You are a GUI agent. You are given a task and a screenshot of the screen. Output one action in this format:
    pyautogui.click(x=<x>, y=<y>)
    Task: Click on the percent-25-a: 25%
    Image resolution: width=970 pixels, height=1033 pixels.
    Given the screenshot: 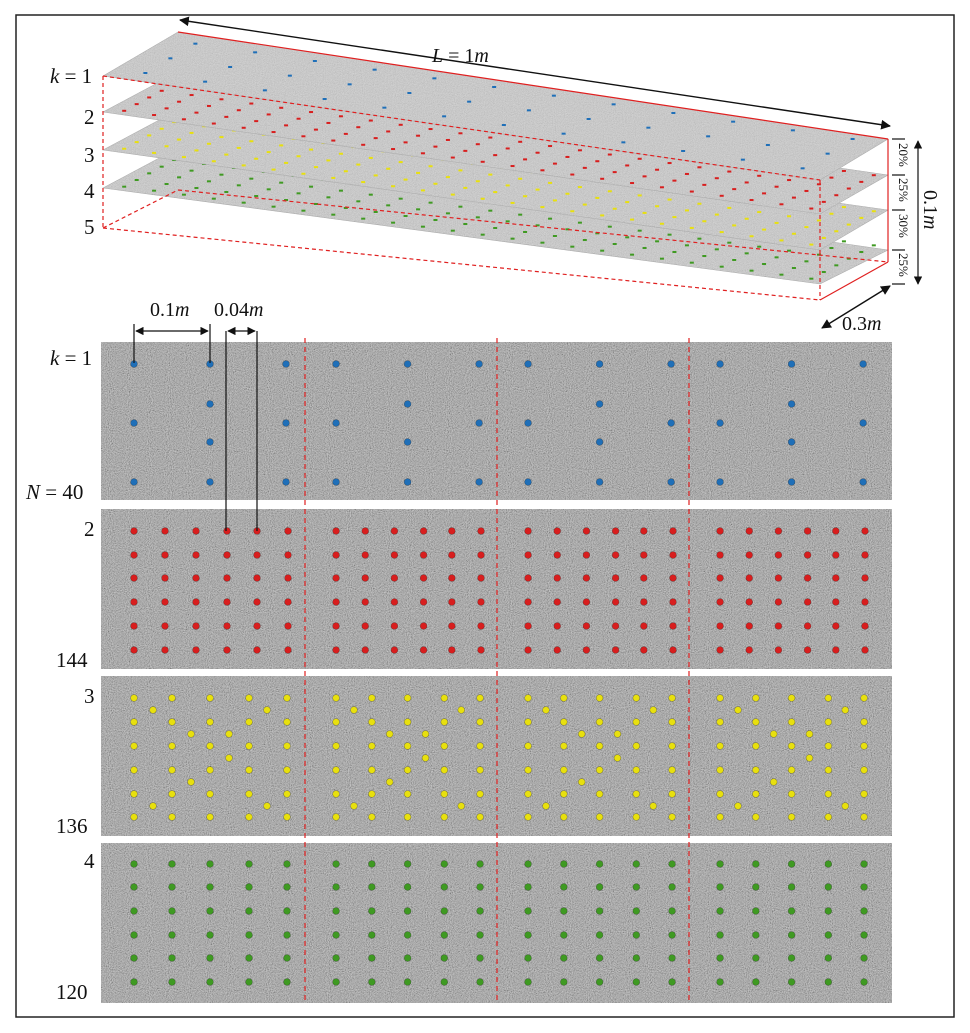 What is the action you would take?
    pyautogui.click(x=903, y=190)
    